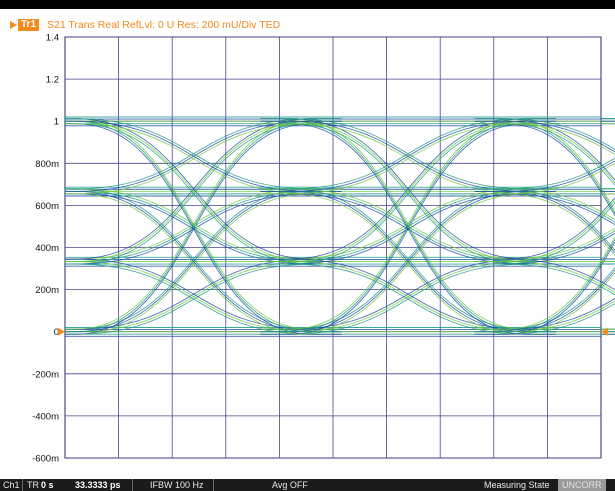 The image size is (615, 491). I want to click on reference-level-right-icon, so click(604, 331).